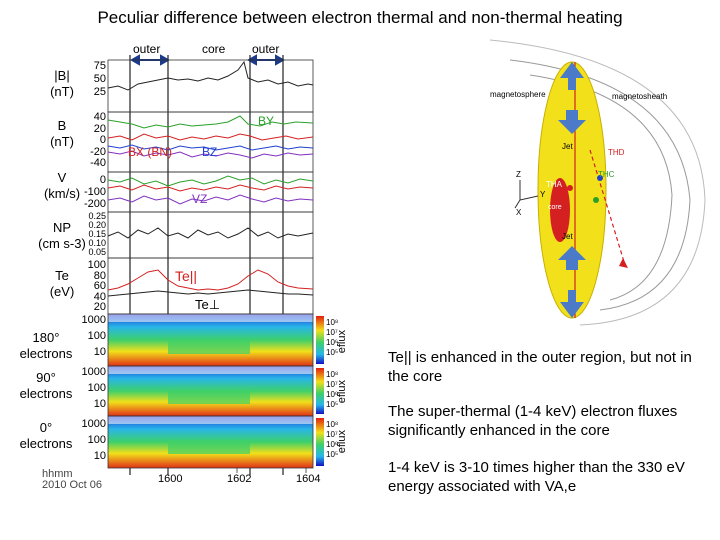 This screenshot has height=540, width=720. I want to click on diagram-label-magnetosphere: magnetosphere, so click(518, 94).